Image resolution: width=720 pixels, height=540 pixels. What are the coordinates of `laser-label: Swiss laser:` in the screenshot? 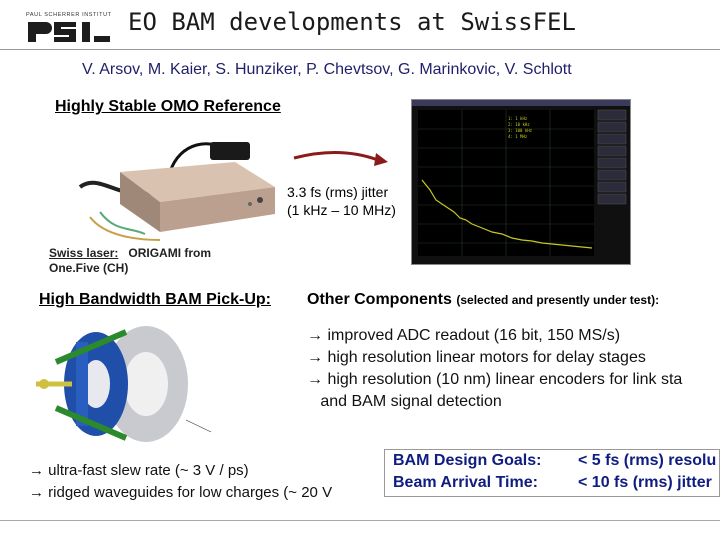 It's located at (84, 253).